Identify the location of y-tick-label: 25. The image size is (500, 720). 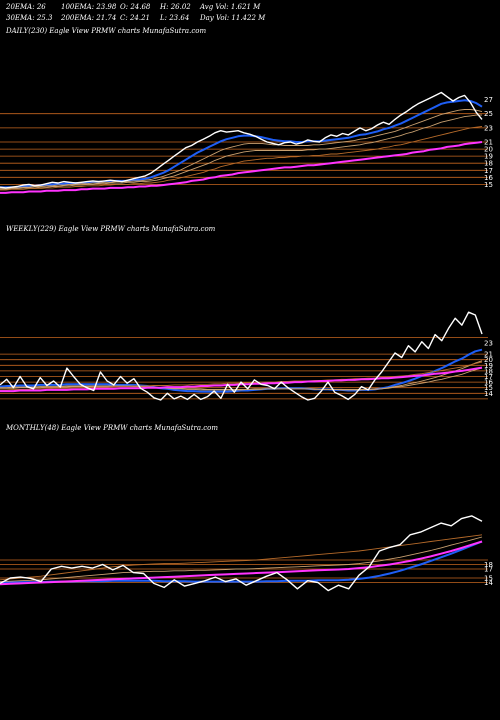
(488, 114).